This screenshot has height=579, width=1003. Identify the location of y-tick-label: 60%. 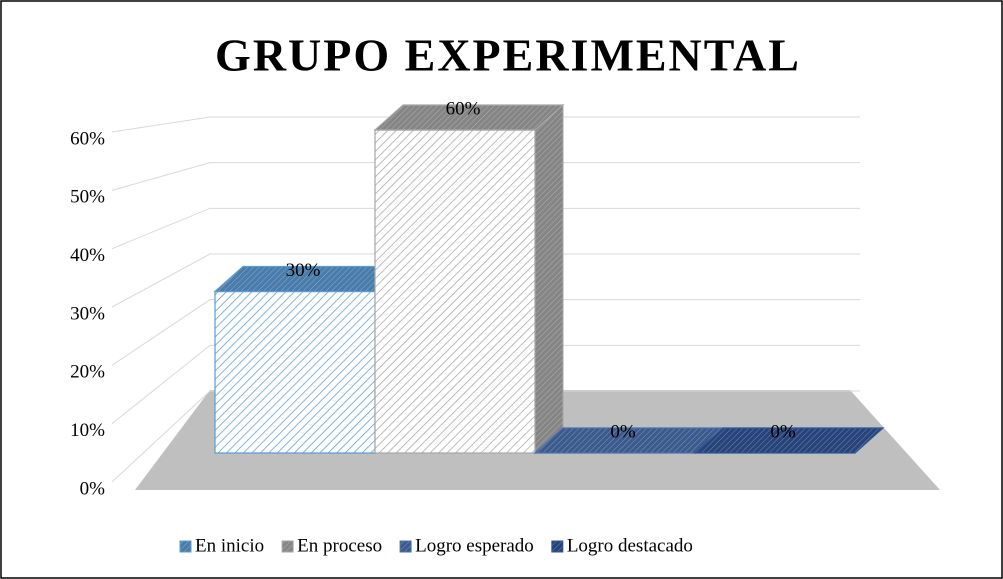
(87, 138).